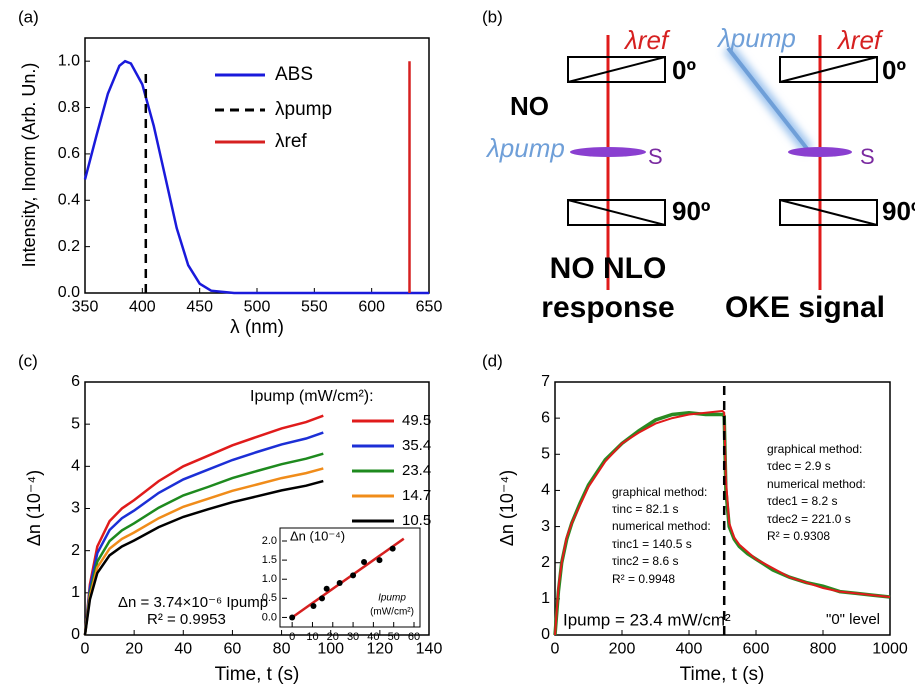  Describe the element at coordinates (416, 520) in the screenshot. I see `legend-label: 10.5` at that location.